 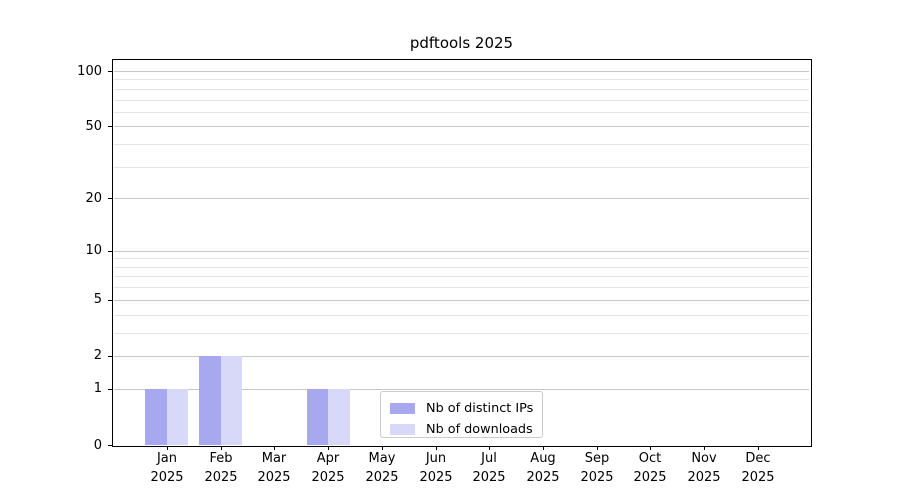 I want to click on month-label: Aug, so click(x=543, y=458).